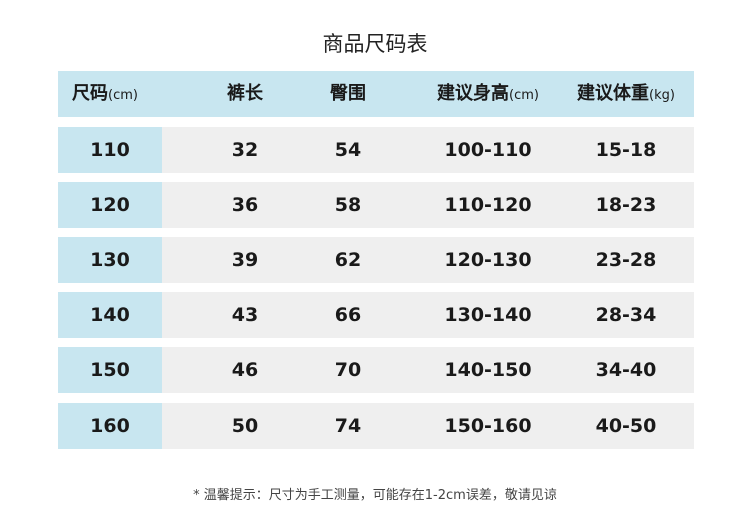 The image size is (750, 515). Describe the element at coordinates (245, 370) in the screenshot. I see `table-cell: 46` at that location.